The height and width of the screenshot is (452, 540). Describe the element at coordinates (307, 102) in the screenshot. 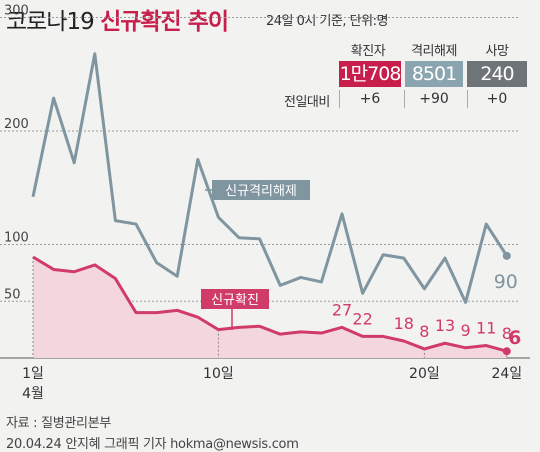

I see `delta-label: 전일대비` at that location.